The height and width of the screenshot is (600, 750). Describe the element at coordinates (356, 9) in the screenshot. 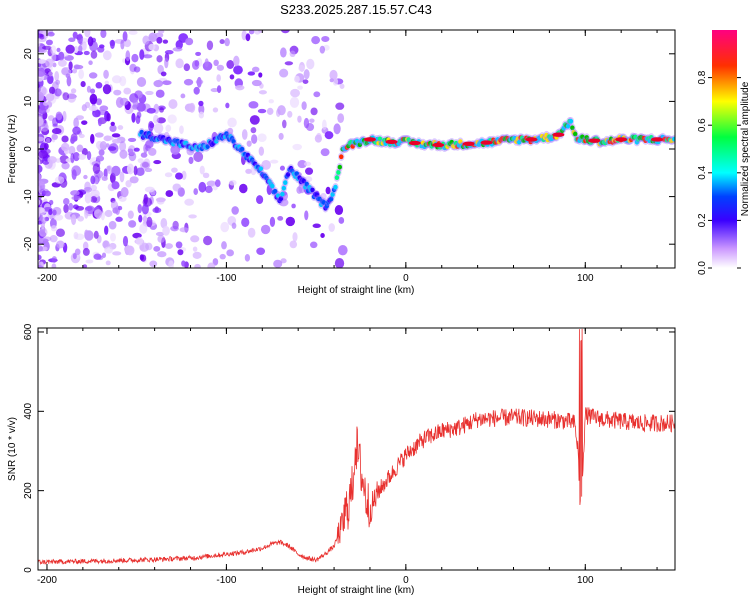

I see `figure-title: S233.2025.287.15.57.C43` at that location.